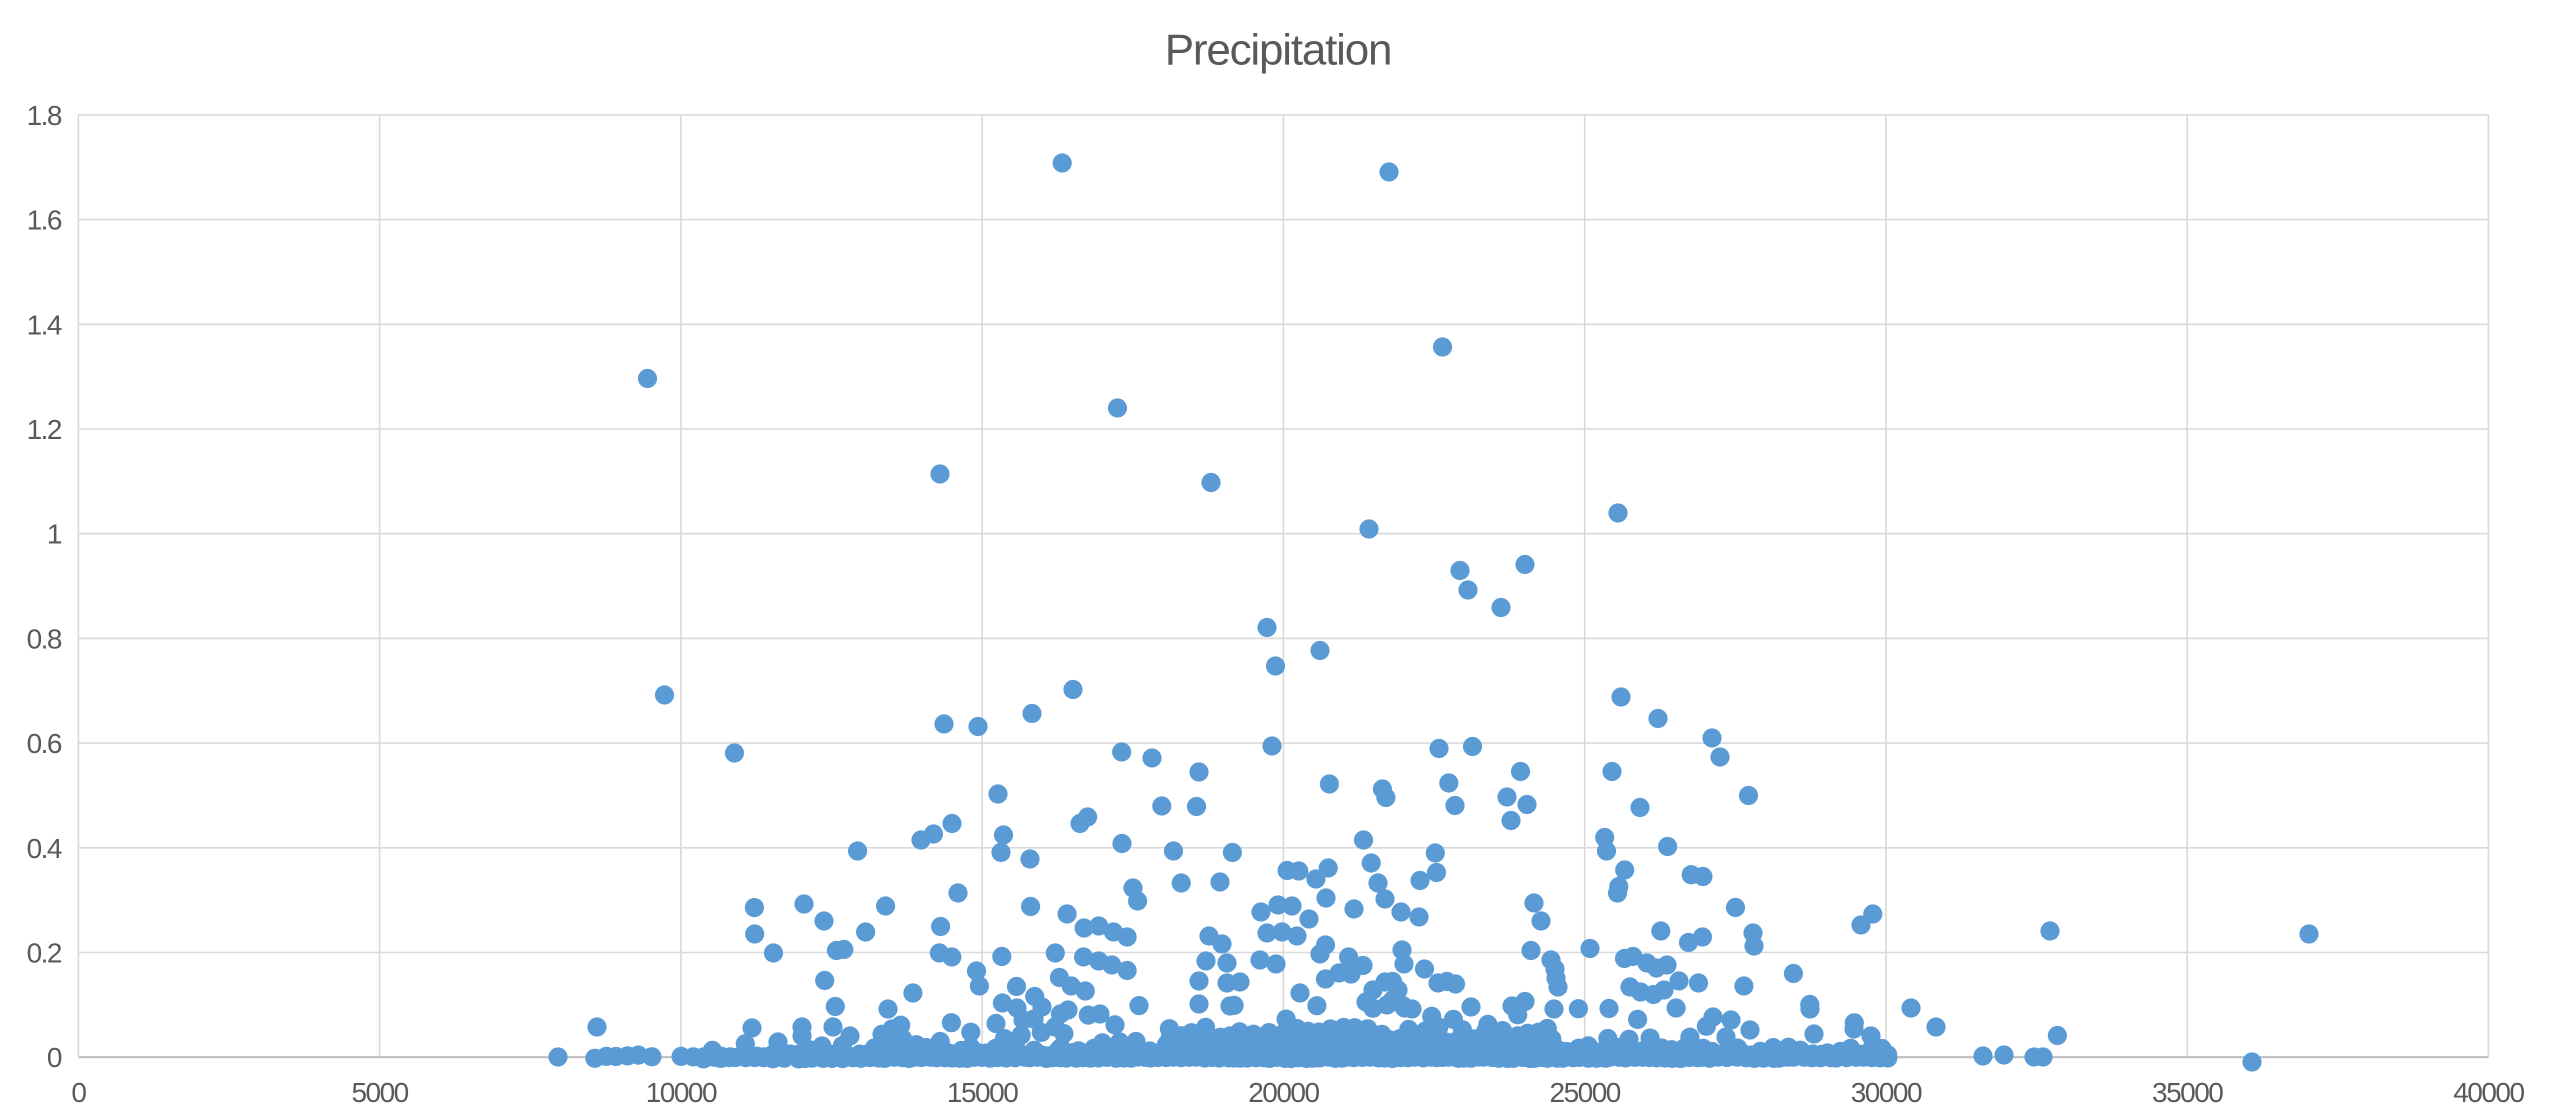 The height and width of the screenshot is (1120, 2550). What do you see at coordinates (379, 1092) in the screenshot?
I see `svg-text: 5000` at bounding box center [379, 1092].